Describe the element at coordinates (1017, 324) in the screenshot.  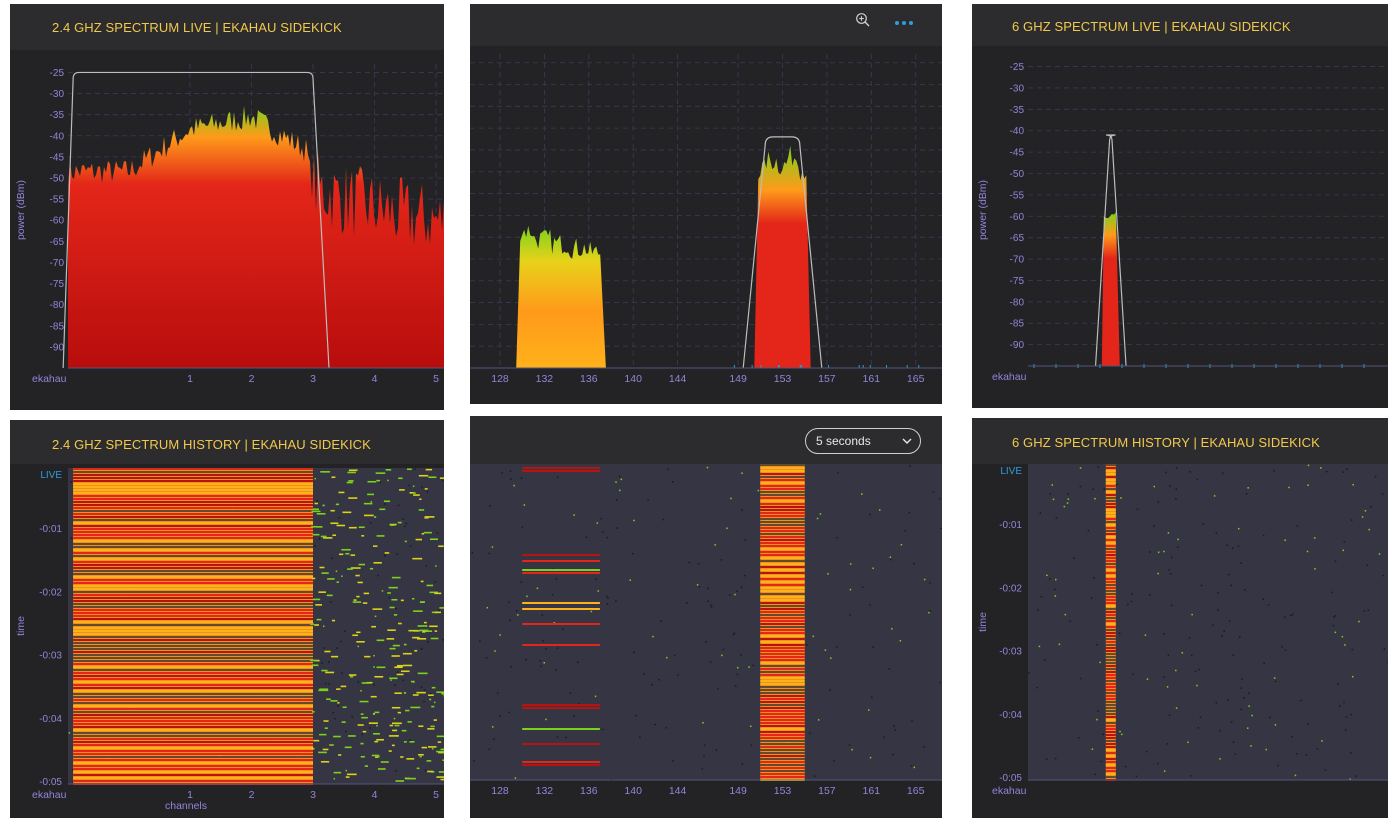
I see `power-tick-label: -85` at that location.